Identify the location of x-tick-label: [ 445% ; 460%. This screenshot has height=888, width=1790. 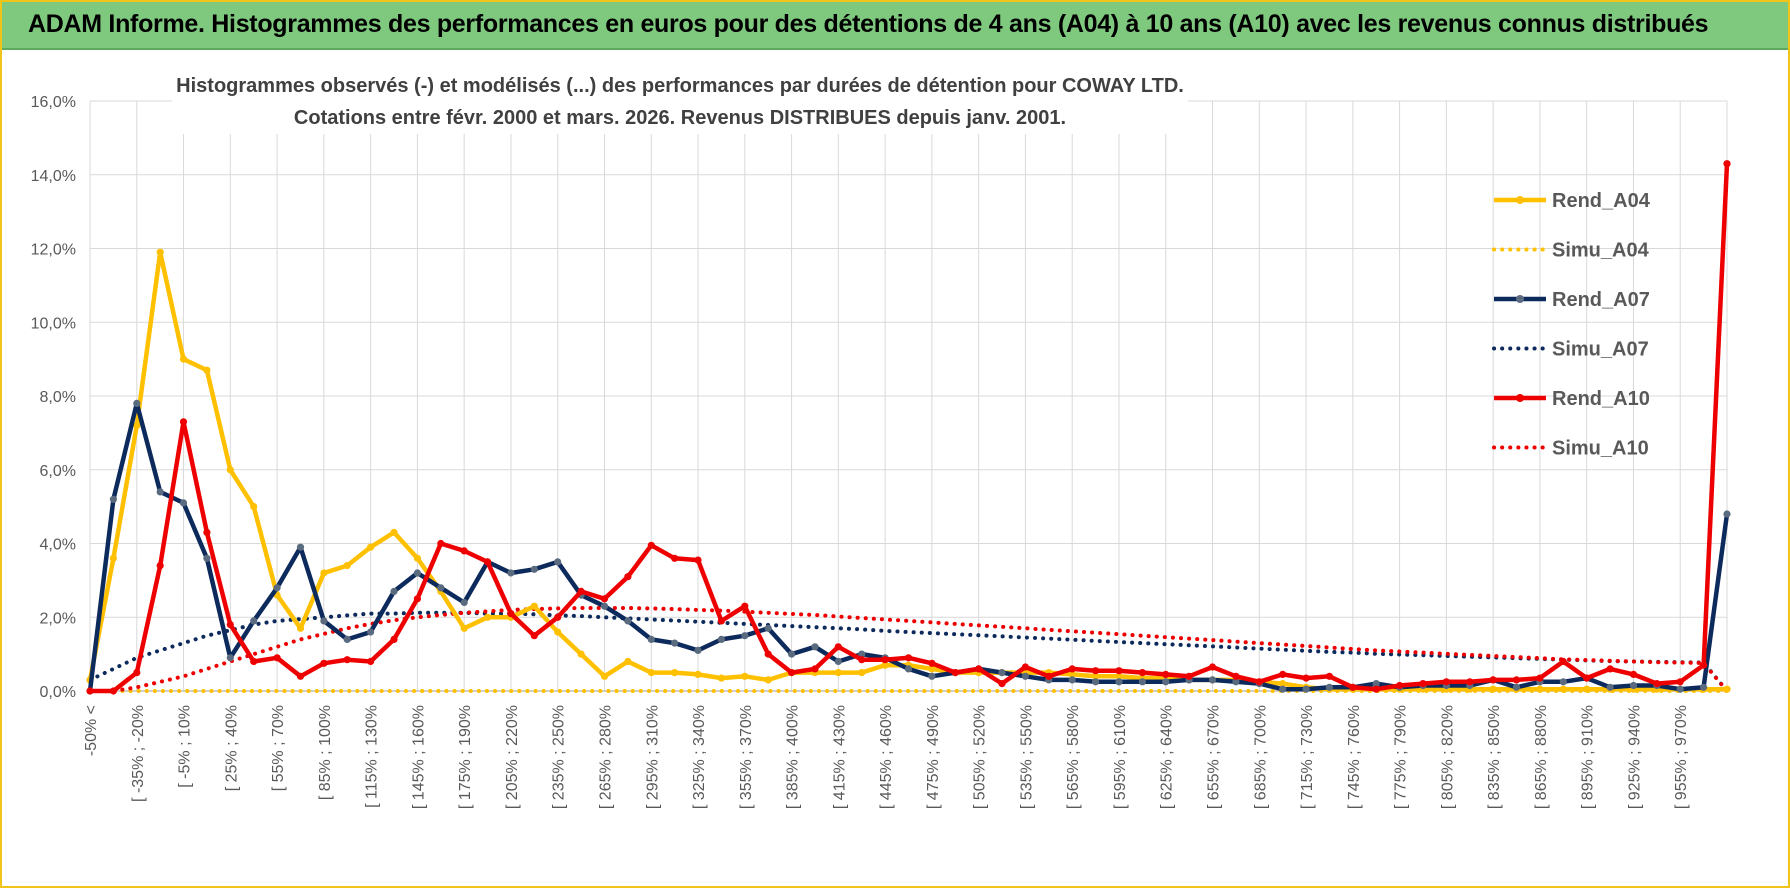
(886, 757).